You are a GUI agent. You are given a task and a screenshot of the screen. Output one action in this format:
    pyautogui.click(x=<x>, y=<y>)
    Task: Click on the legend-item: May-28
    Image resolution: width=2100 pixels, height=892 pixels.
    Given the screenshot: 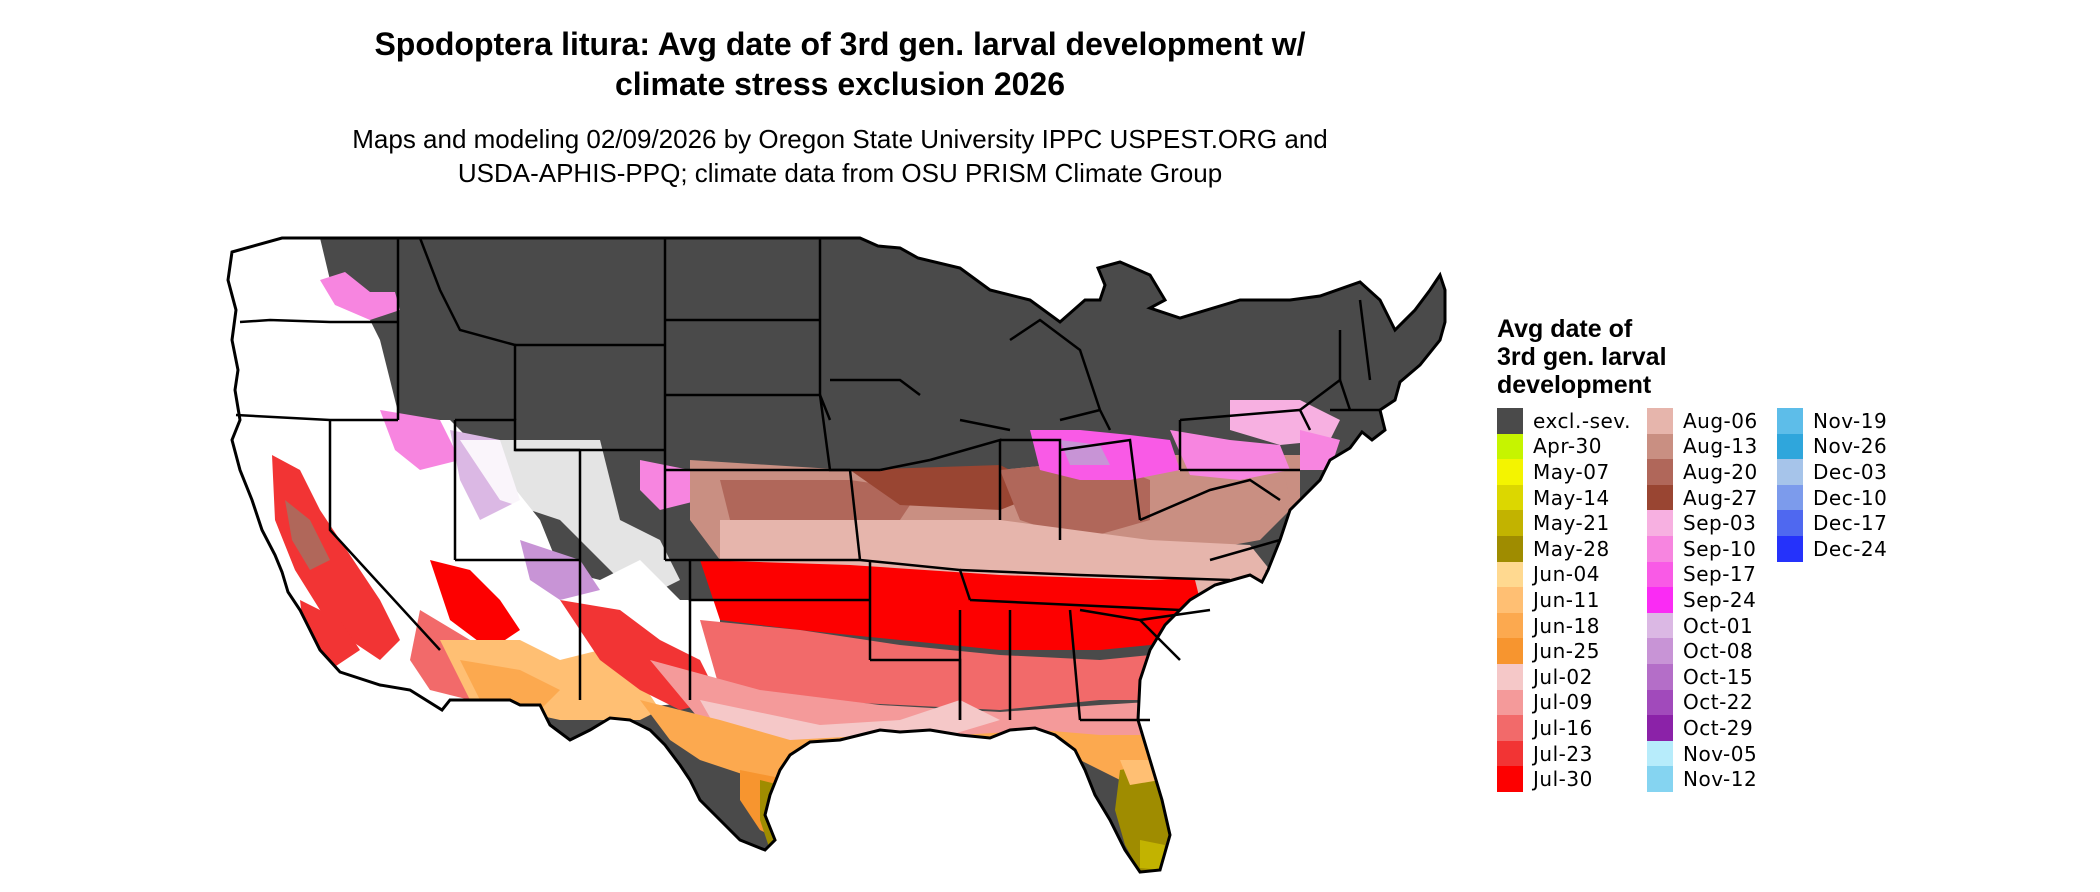 What is the action you would take?
    pyautogui.click(x=1564, y=548)
    